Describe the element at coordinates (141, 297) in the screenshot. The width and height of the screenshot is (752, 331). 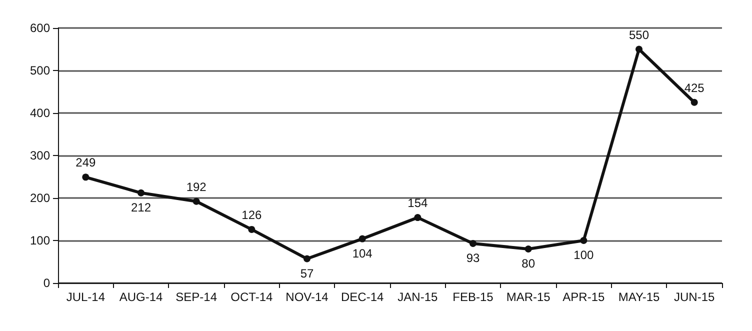
I see `x-tick-label: AUG-14` at that location.